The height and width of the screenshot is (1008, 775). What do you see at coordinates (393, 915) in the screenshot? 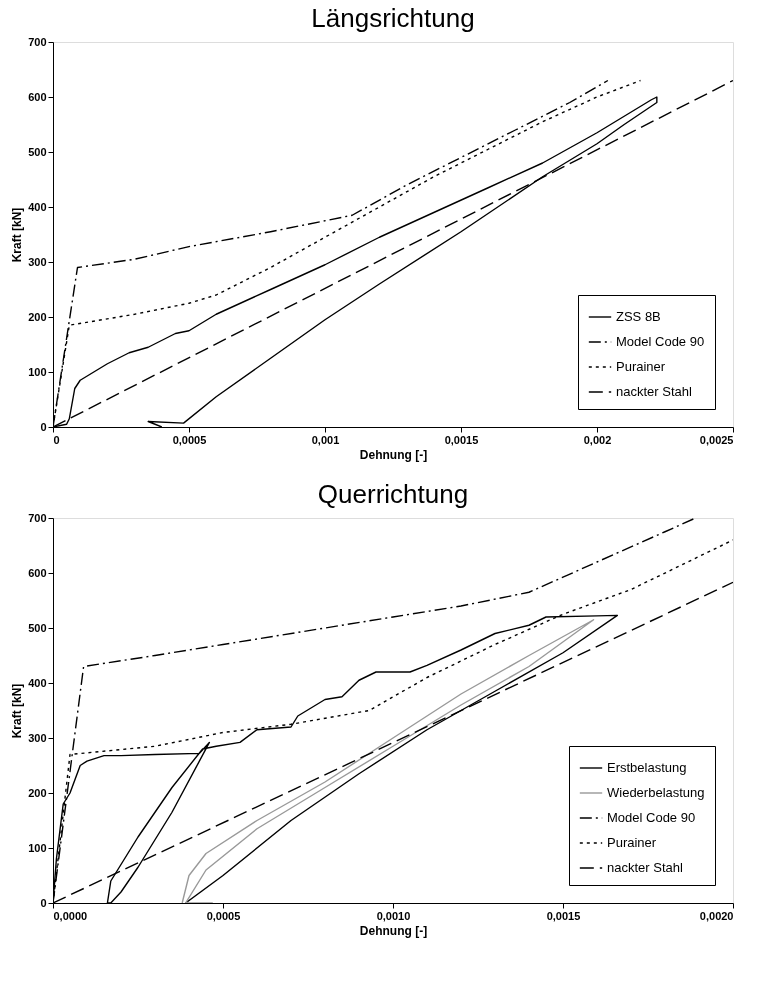
I see `x-tick-label: 0,0010` at bounding box center [393, 915].